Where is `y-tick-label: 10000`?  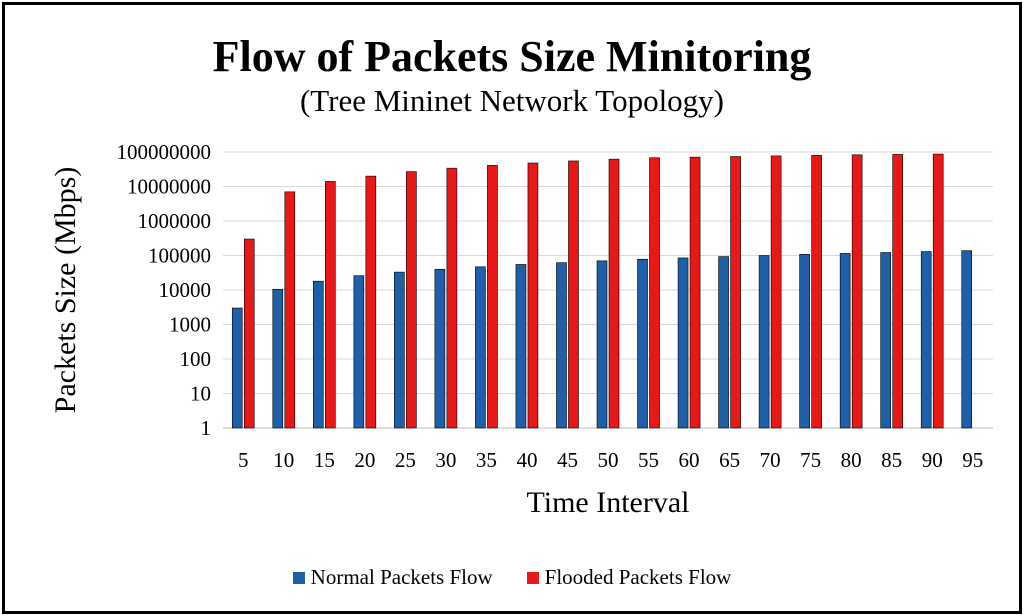 y-tick-label: 10000 is located at coordinates (185, 290).